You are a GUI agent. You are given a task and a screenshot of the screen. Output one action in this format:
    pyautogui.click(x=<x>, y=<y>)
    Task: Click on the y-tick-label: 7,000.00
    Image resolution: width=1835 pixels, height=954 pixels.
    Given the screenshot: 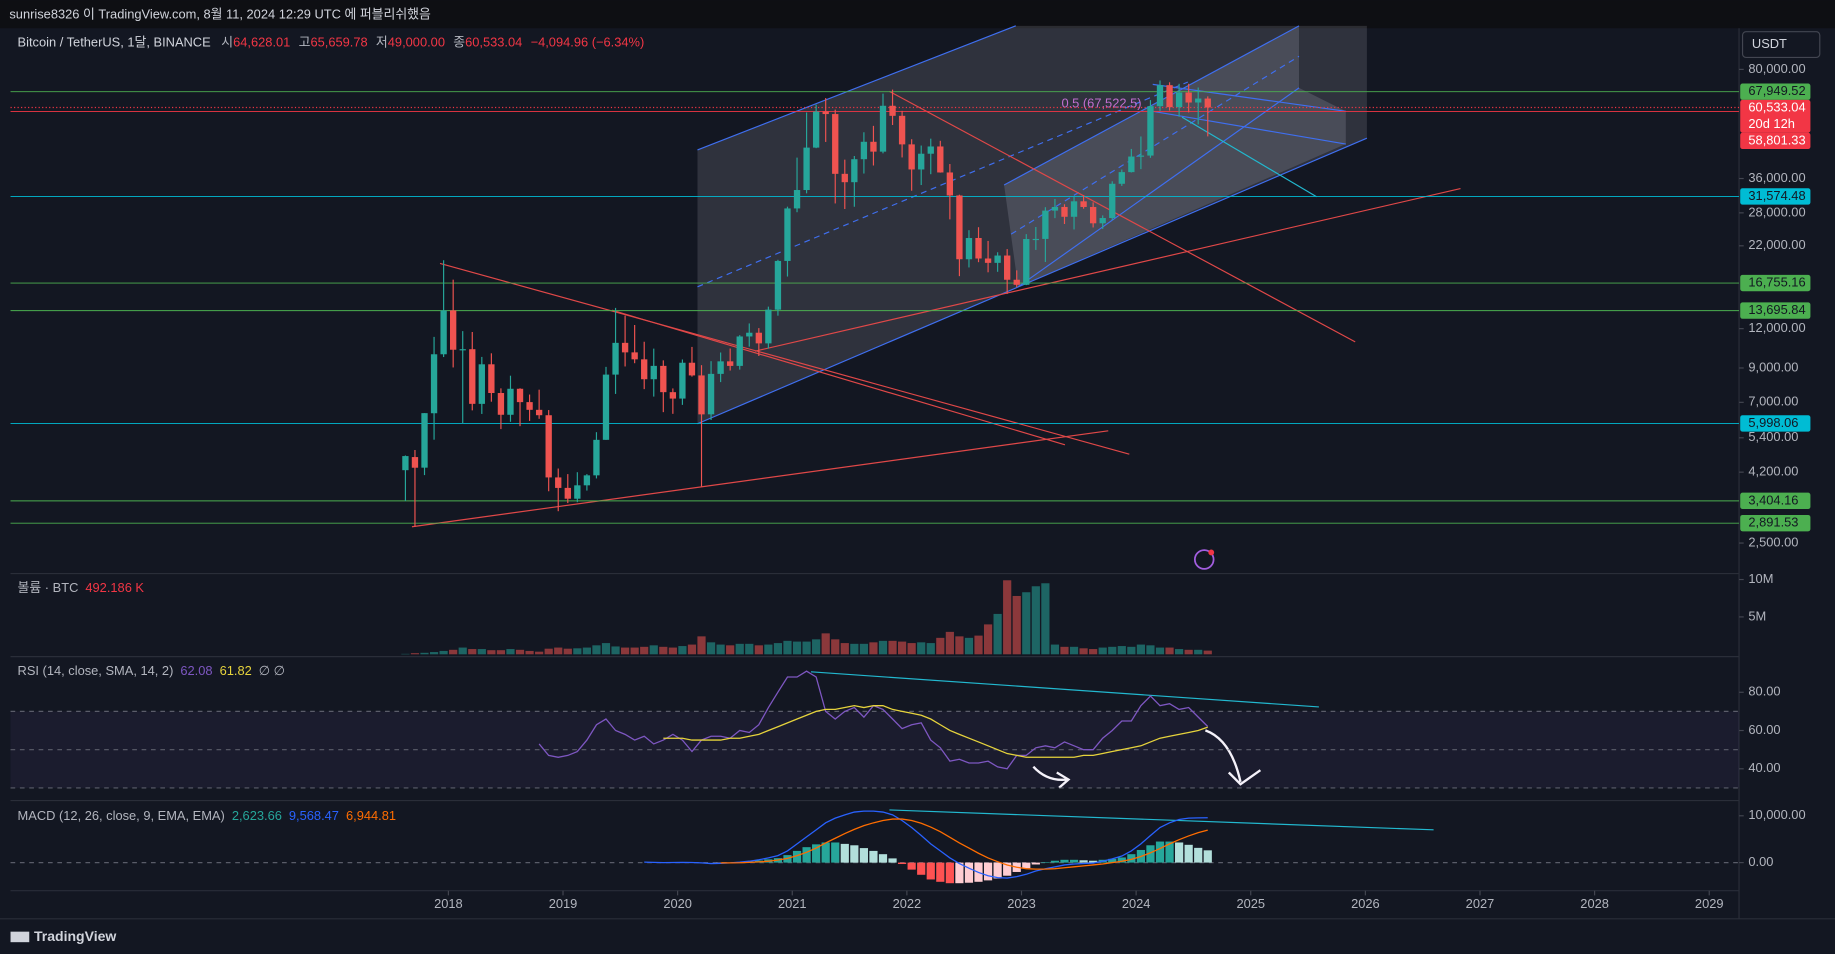 What is the action you would take?
    pyautogui.click(x=1773, y=401)
    